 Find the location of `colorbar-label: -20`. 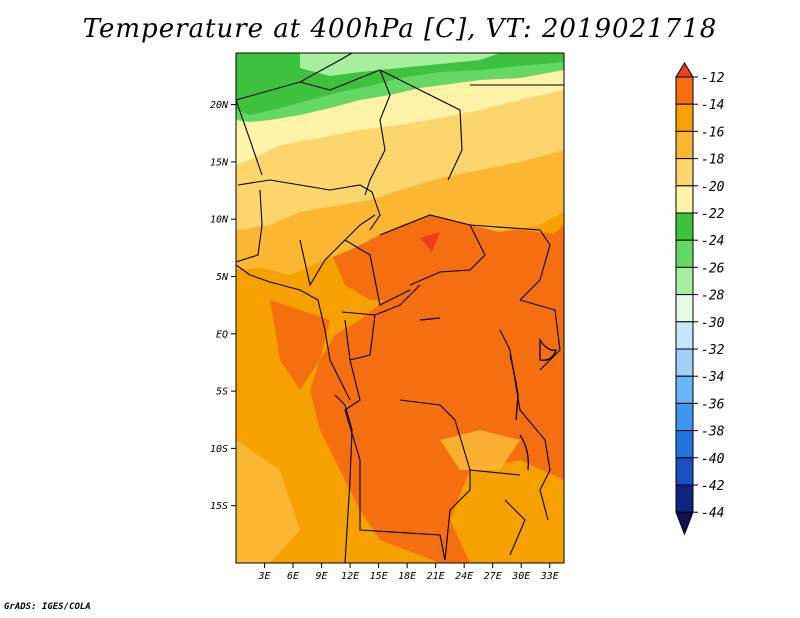

colorbar-label: -20 is located at coordinates (713, 187).